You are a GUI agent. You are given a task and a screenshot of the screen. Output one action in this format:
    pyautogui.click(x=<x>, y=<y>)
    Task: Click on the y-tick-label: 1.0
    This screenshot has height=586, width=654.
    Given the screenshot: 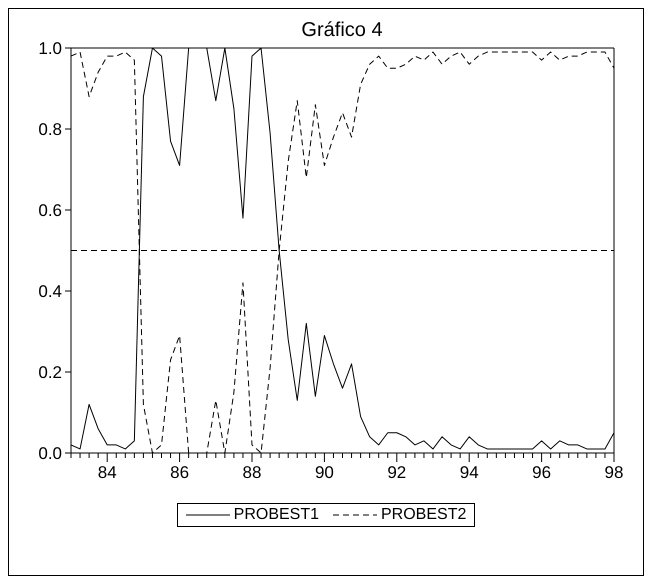 What is the action you would take?
    pyautogui.click(x=50, y=48)
    